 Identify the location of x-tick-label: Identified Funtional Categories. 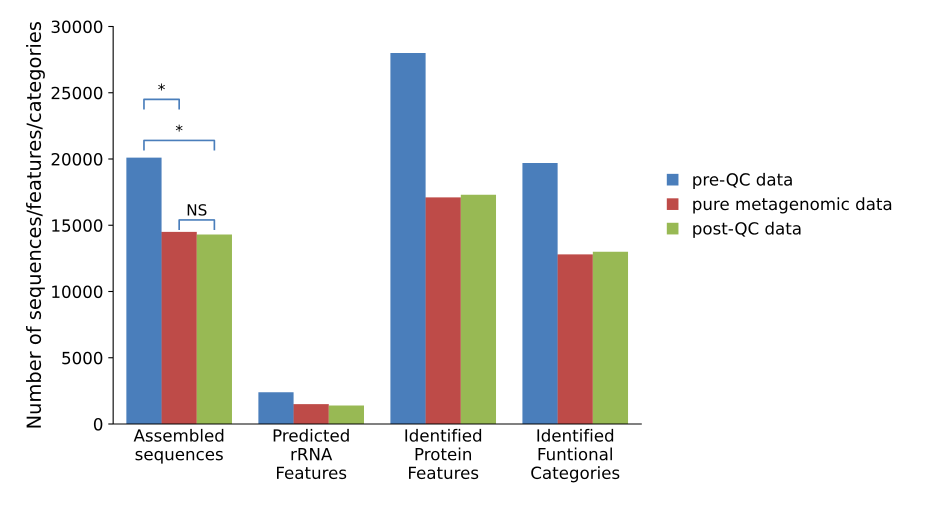
(575, 455).